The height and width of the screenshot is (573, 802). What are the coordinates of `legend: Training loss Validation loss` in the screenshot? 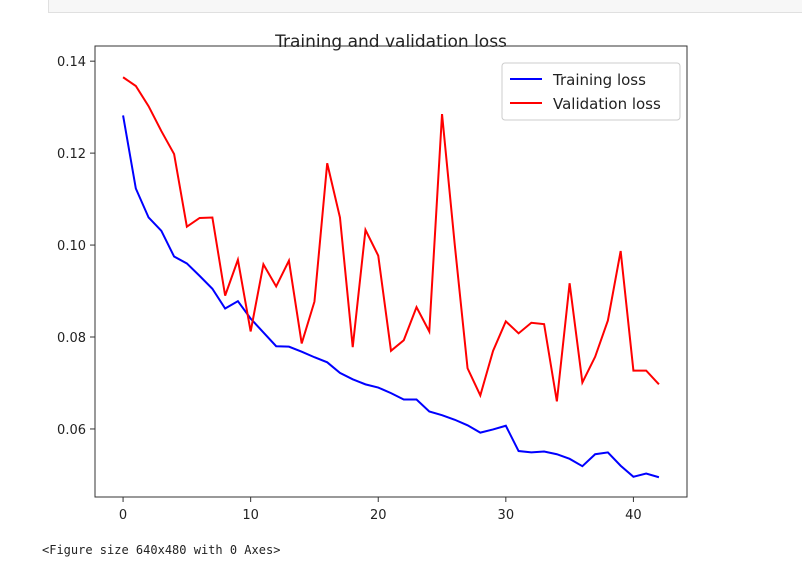 It's located at (591, 91).